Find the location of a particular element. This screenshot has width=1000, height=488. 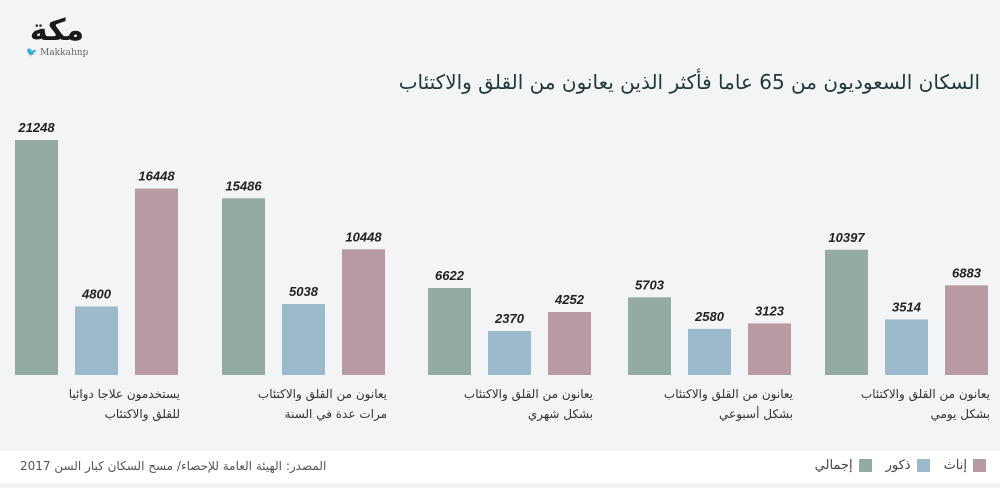

data-label: 6883 is located at coordinates (967, 272).